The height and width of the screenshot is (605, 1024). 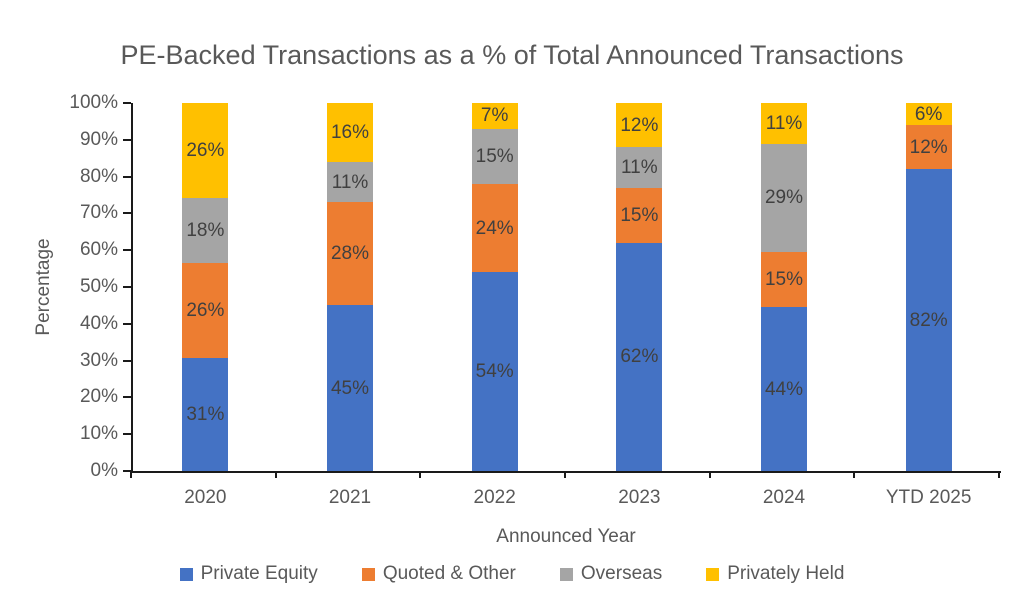 I want to click on bar-segment-label: 31%, so click(x=205, y=415).